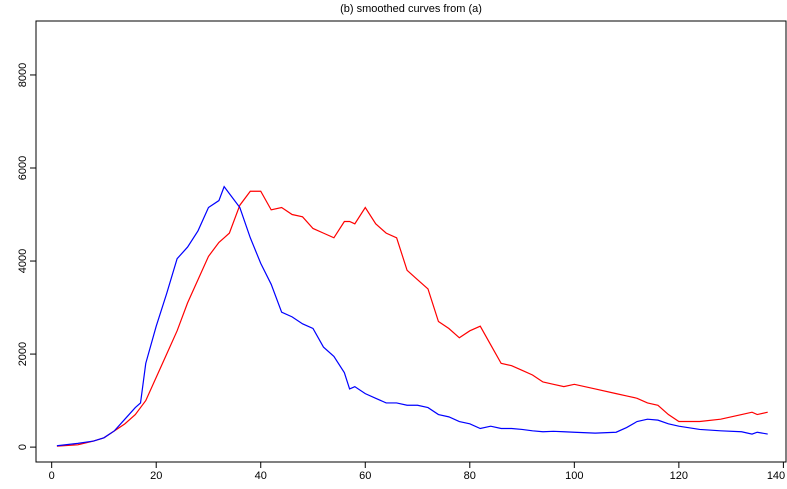 Image resolution: width=787 pixels, height=489 pixels. I want to click on x-tick-label: 100, so click(574, 476).